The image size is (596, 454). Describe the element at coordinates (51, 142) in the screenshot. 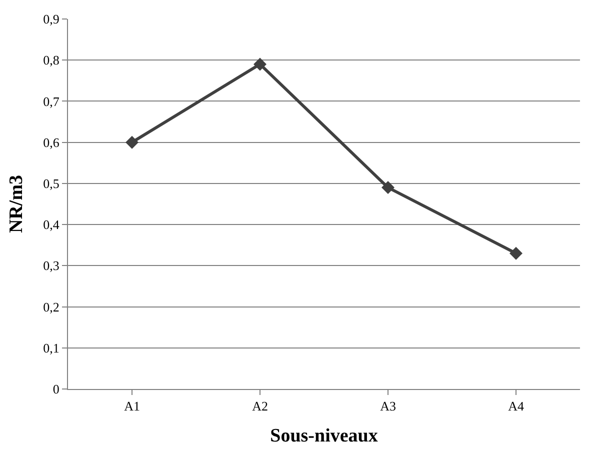

I see `y-tick-label: 0,6` at that location.